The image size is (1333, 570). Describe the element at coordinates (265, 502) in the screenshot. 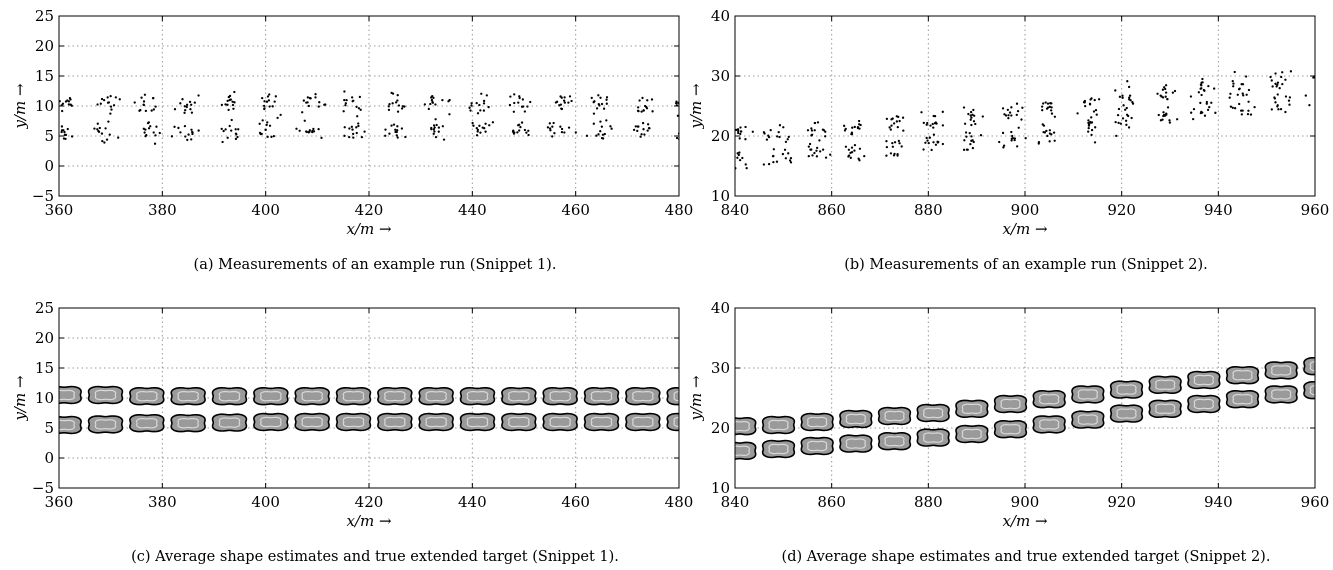

I see `tick-label-x: 400` at that location.